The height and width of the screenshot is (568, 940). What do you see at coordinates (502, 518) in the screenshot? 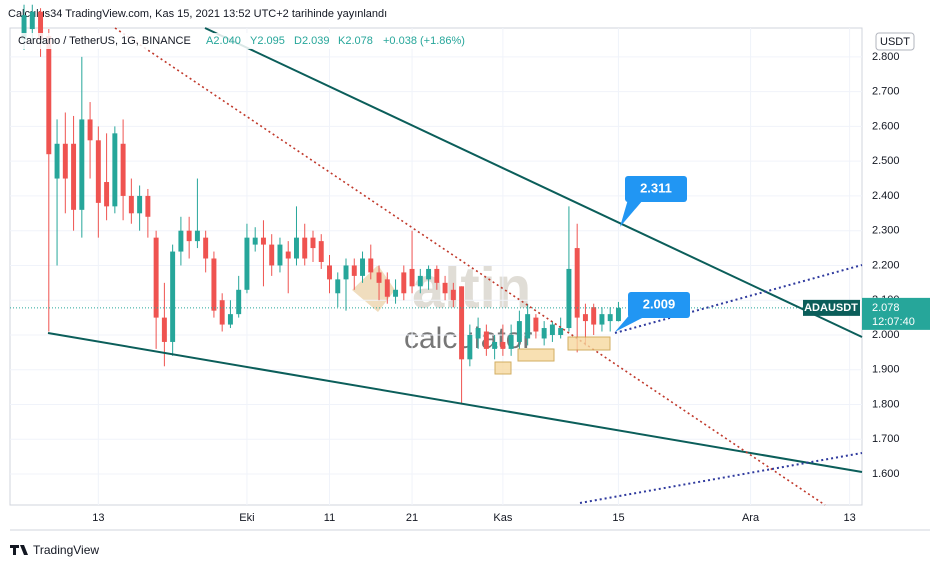
I see `x-tick-label: Kas` at bounding box center [502, 518].